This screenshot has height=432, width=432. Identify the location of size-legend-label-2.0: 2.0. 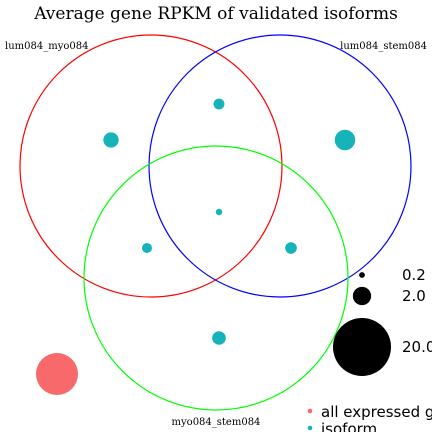
(414, 296).